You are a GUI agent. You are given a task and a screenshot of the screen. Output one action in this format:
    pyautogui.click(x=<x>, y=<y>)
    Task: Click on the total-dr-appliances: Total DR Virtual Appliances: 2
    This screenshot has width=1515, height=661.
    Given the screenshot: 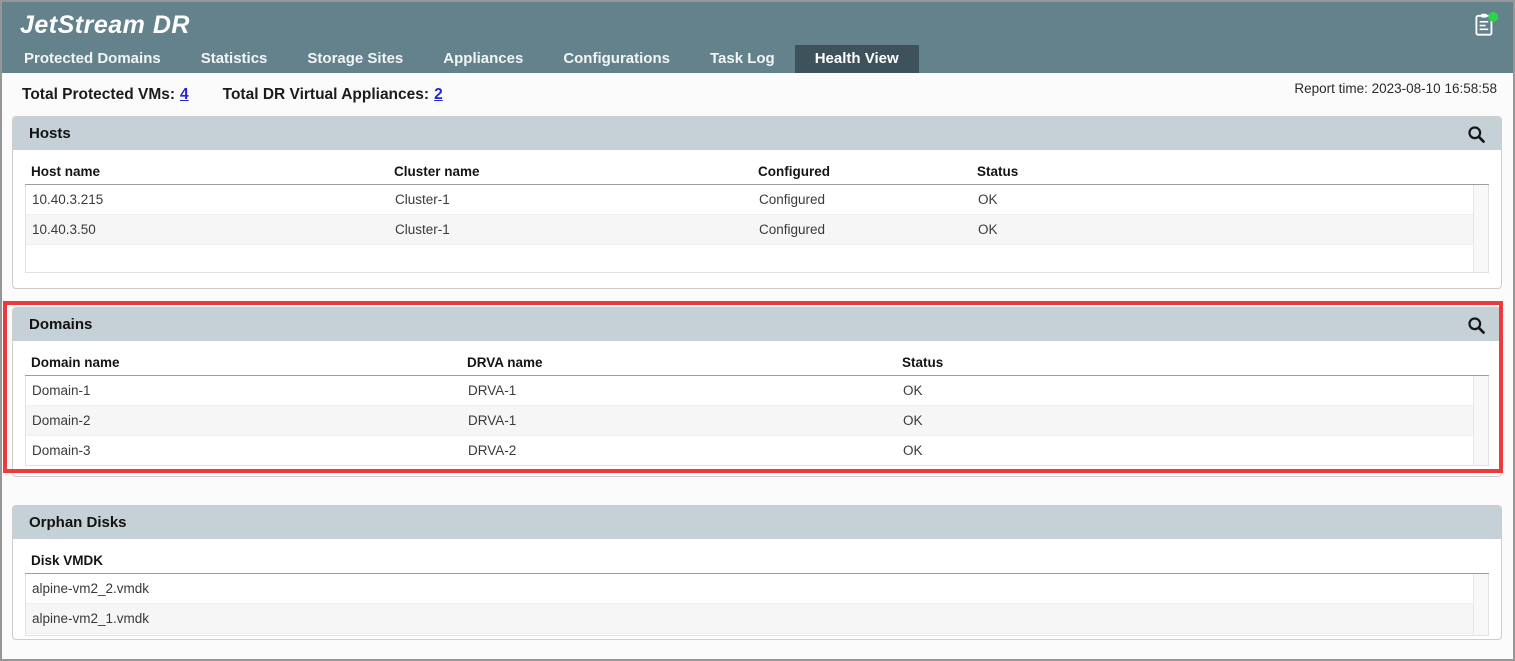 What is the action you would take?
    pyautogui.click(x=333, y=94)
    